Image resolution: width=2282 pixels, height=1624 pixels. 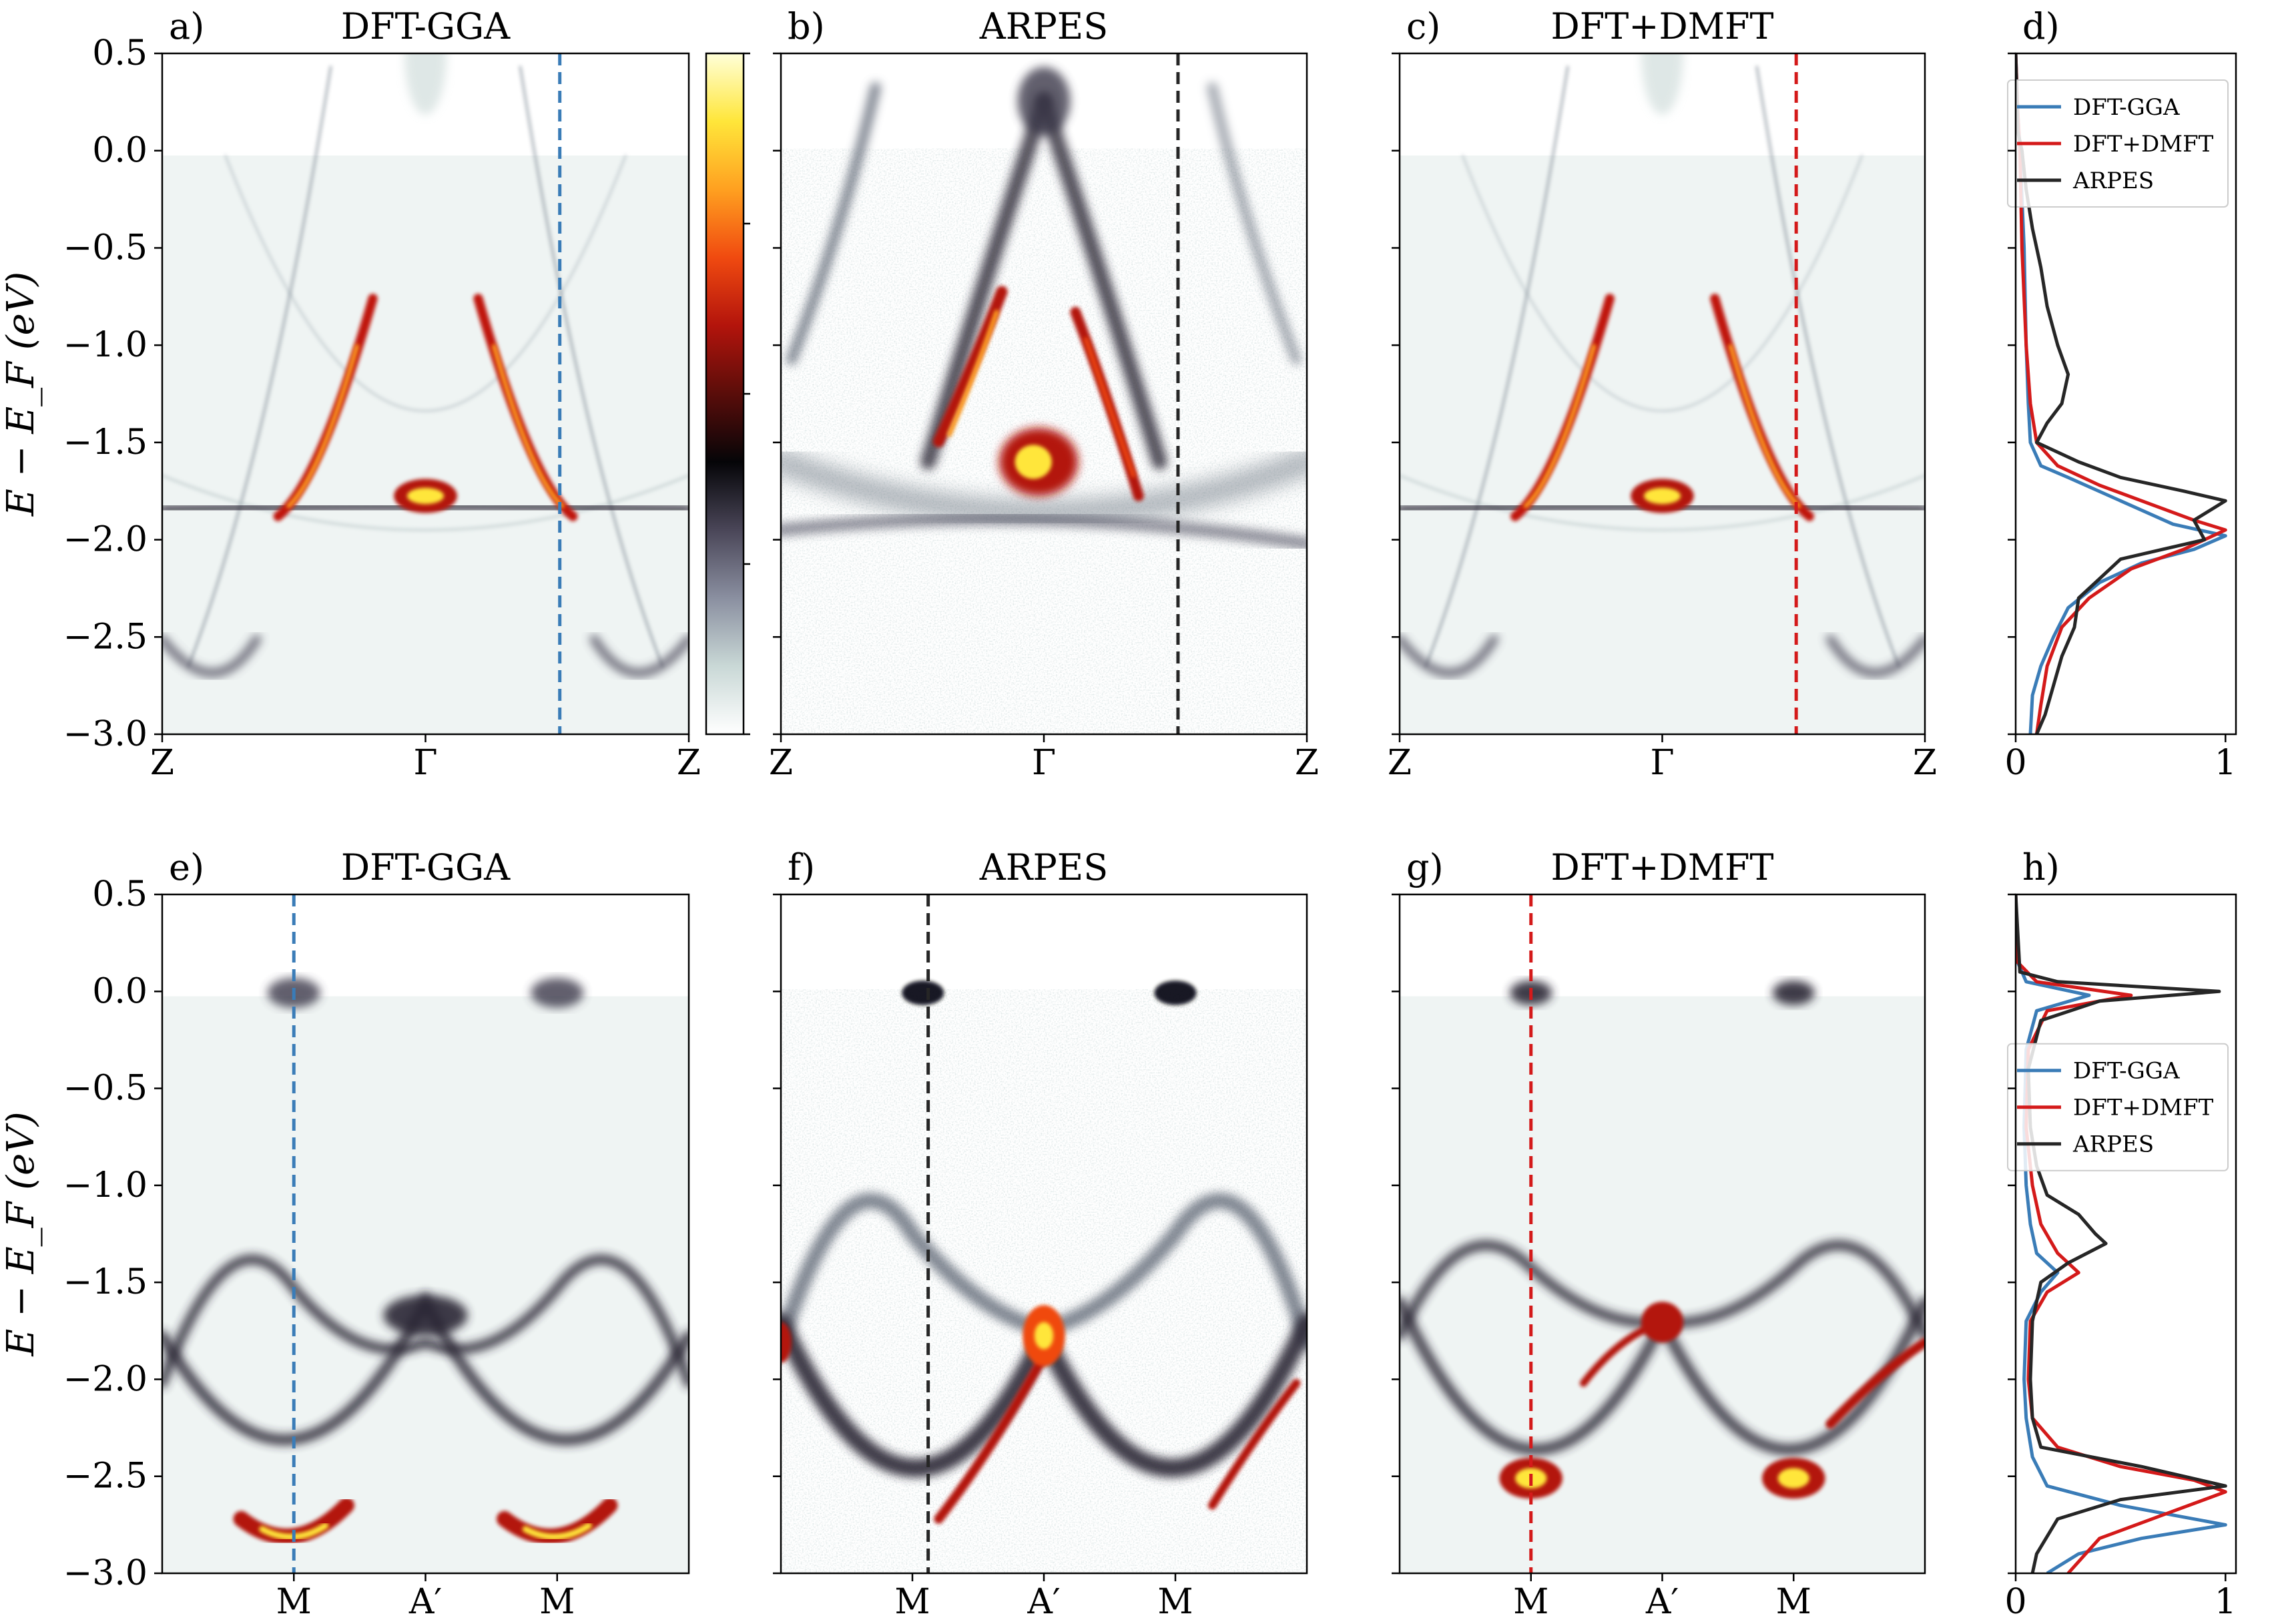 I want to click on panel-g-xtick-0: M, so click(x=1530, y=1602).